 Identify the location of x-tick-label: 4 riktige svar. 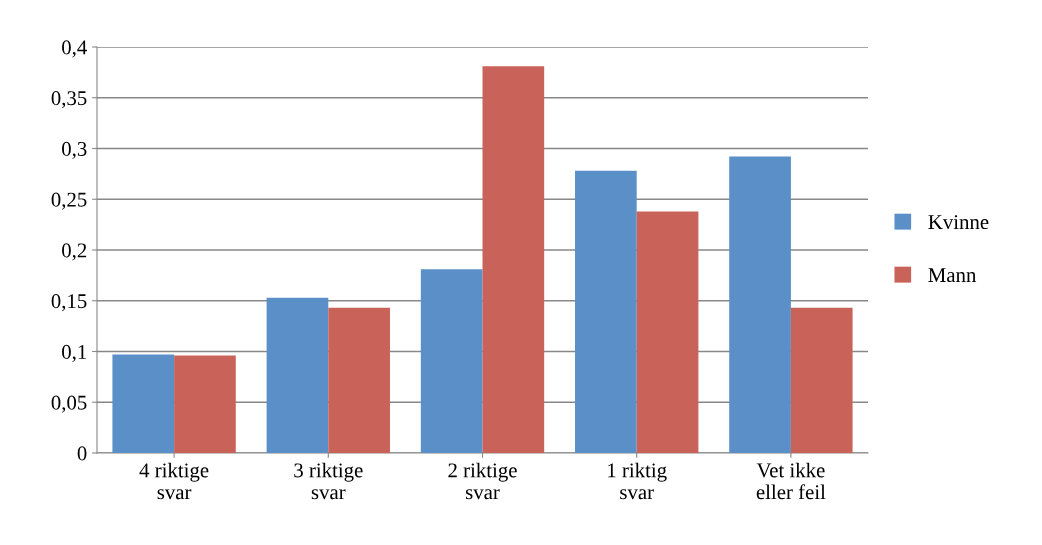
(174, 481).